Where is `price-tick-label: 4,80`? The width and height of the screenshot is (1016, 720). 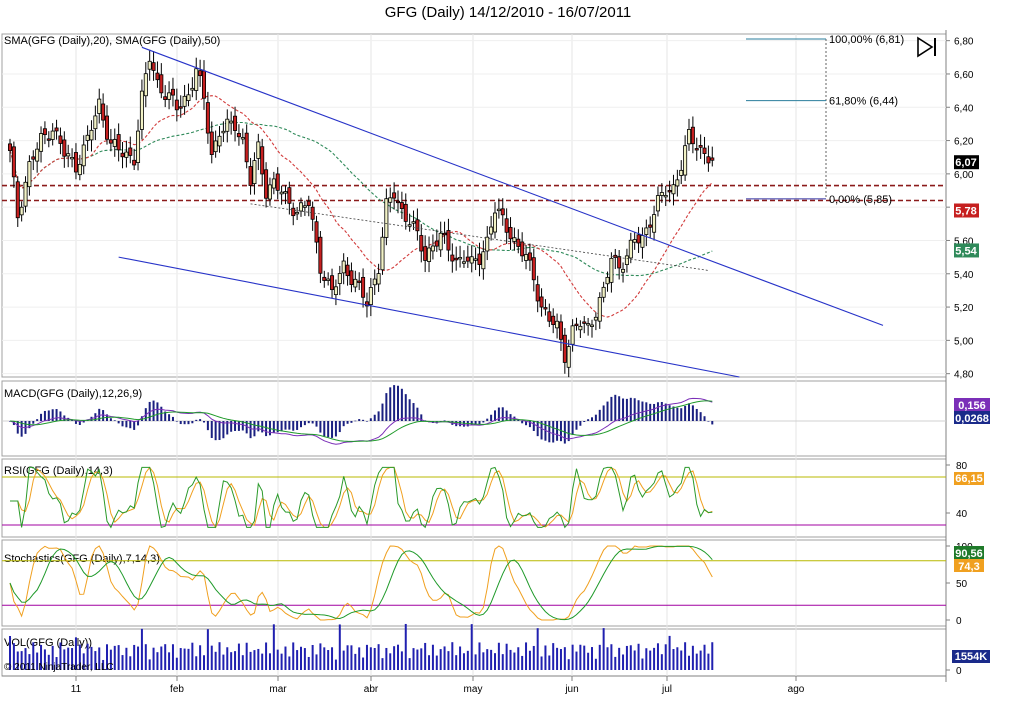
price-tick-label: 4,80 is located at coordinates (964, 375).